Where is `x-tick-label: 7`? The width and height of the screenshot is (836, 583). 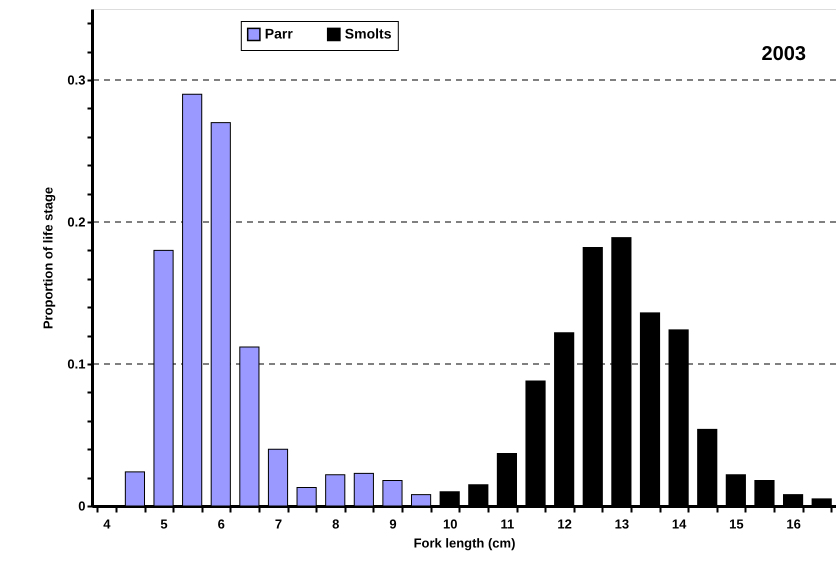 x-tick-label: 7 is located at coordinates (278, 524).